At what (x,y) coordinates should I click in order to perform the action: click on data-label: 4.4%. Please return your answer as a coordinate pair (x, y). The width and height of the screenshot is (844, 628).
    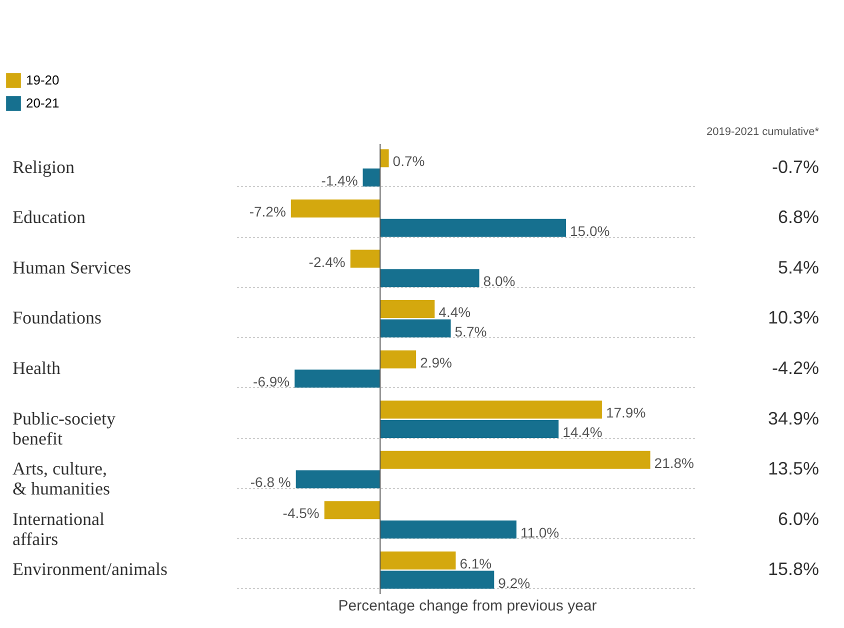
    Looking at the image, I should click on (454, 312).